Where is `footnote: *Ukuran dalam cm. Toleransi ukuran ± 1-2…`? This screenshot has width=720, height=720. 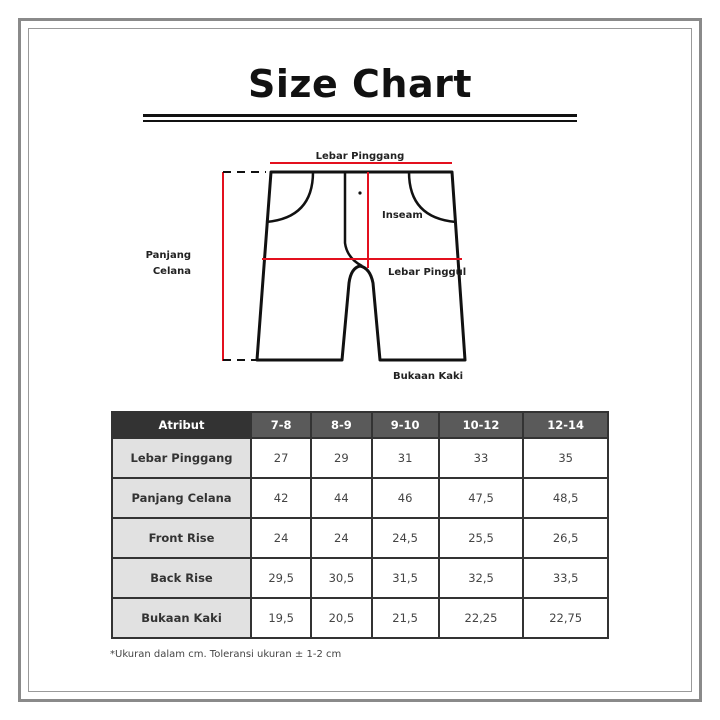
footnote: *Ukuran dalam cm. Toleransi ukuran ± 1-2… is located at coordinates (226, 654).